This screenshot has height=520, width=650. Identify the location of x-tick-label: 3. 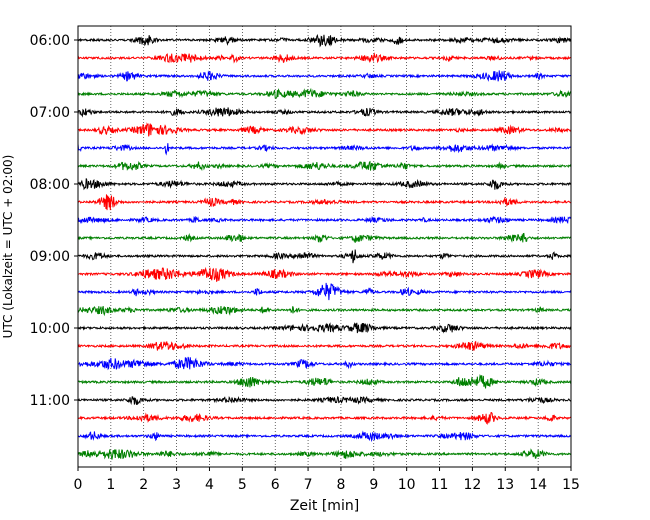
(176, 485).